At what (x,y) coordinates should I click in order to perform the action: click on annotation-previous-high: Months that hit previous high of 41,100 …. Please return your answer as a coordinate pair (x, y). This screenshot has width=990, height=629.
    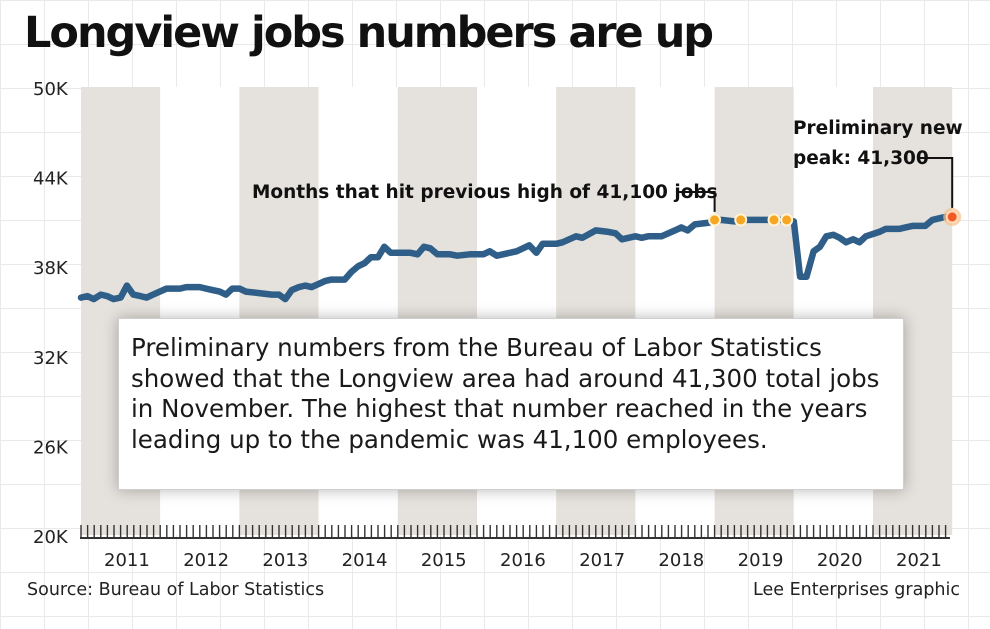
    Looking at the image, I should click on (485, 192).